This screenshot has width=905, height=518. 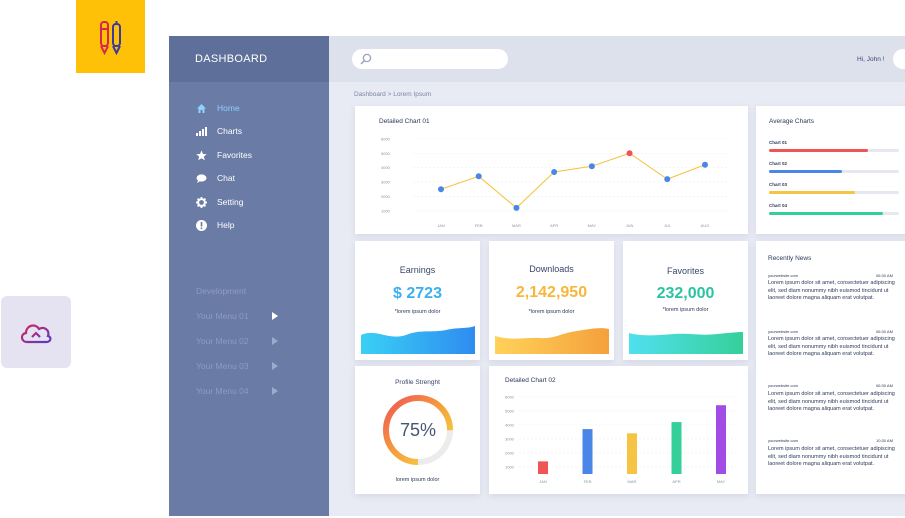 I want to click on development-section-title: Development, so click(x=221, y=291).